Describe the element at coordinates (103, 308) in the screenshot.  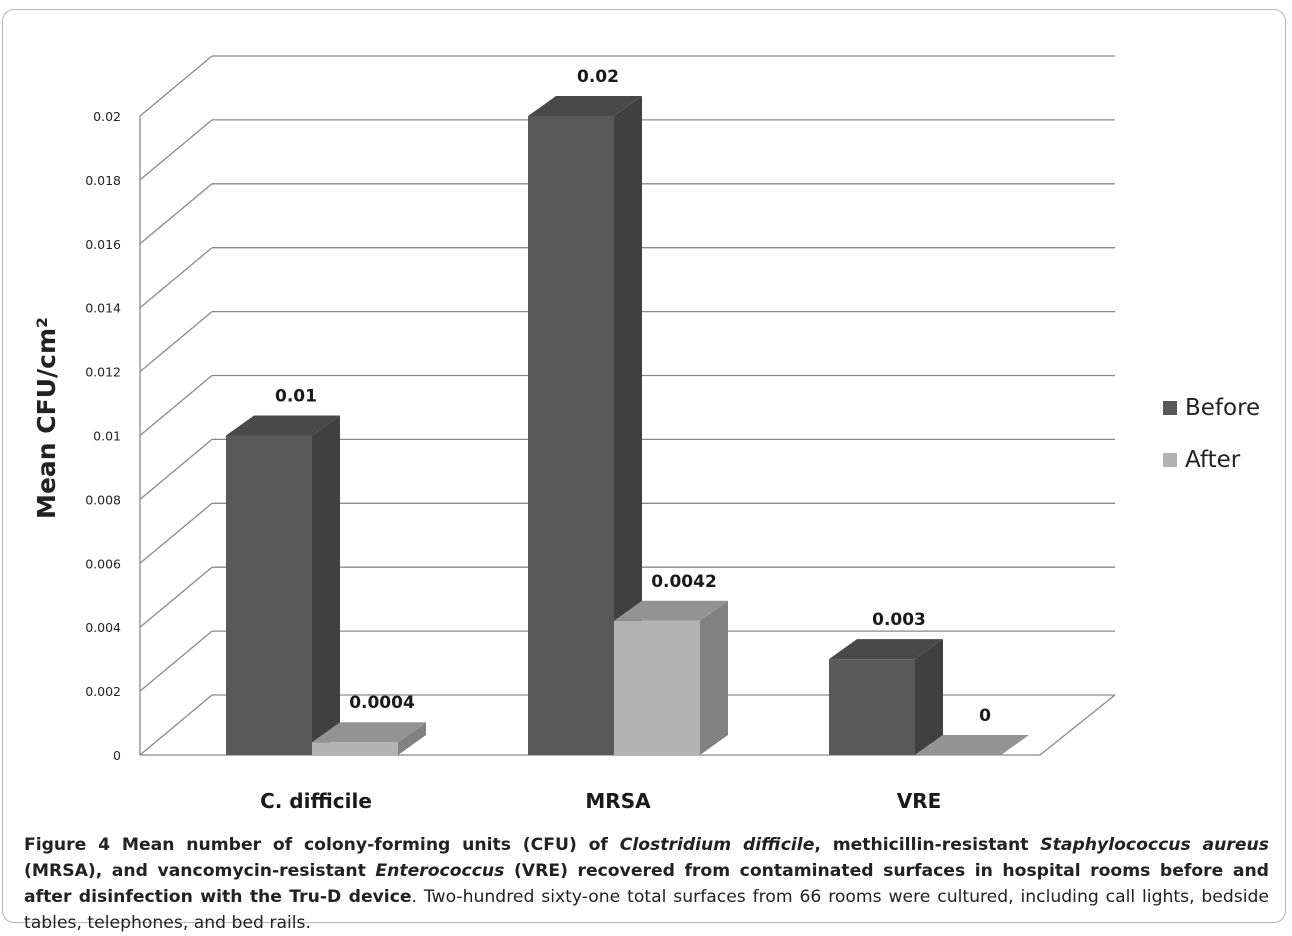
I see `y-tick-label: 0.014` at that location.